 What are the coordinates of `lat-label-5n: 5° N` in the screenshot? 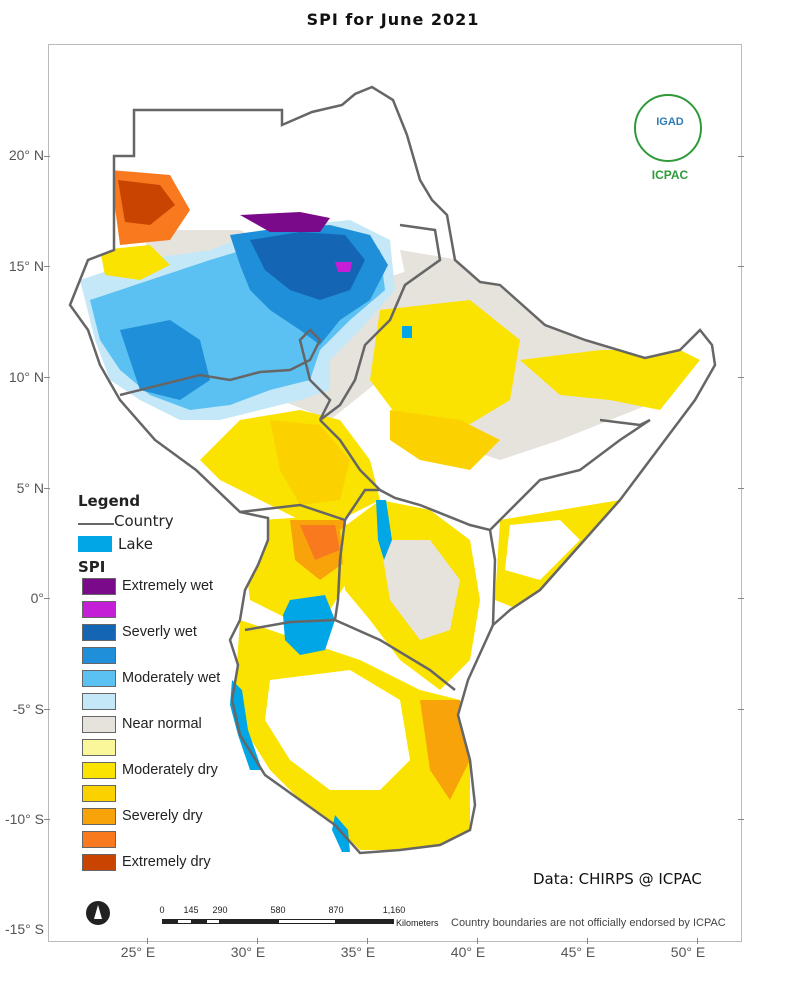 It's located at (30, 488).